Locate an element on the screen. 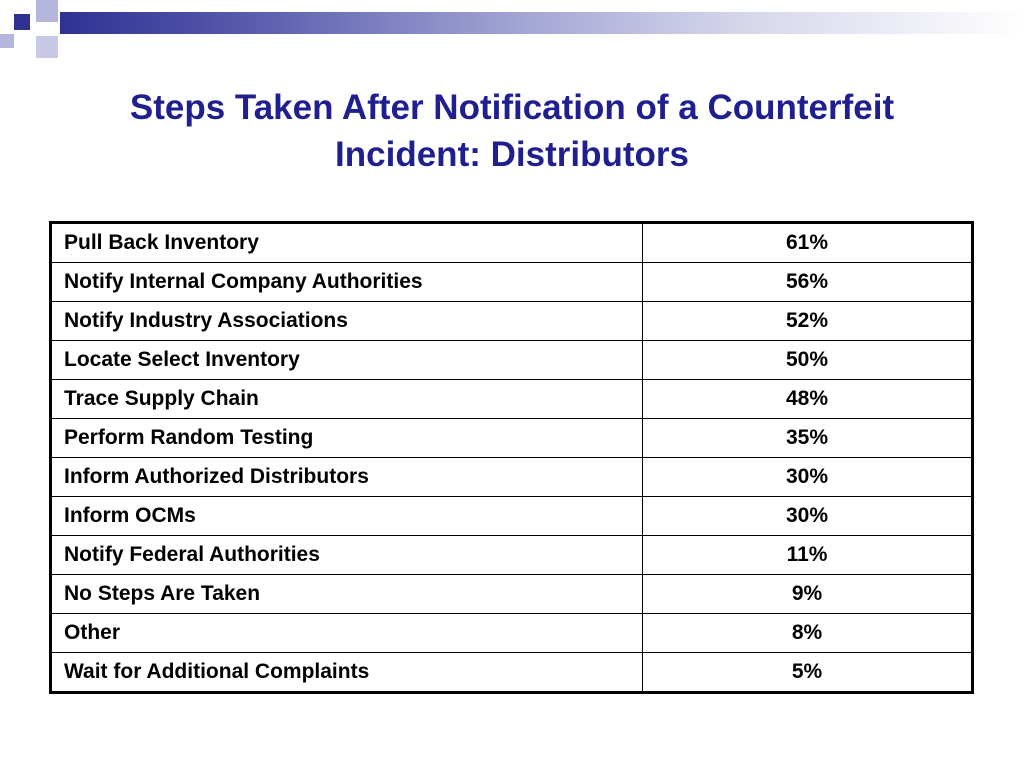 This screenshot has height=768, width=1024. title-line-2: Incident: Distributors is located at coordinates (512, 154).